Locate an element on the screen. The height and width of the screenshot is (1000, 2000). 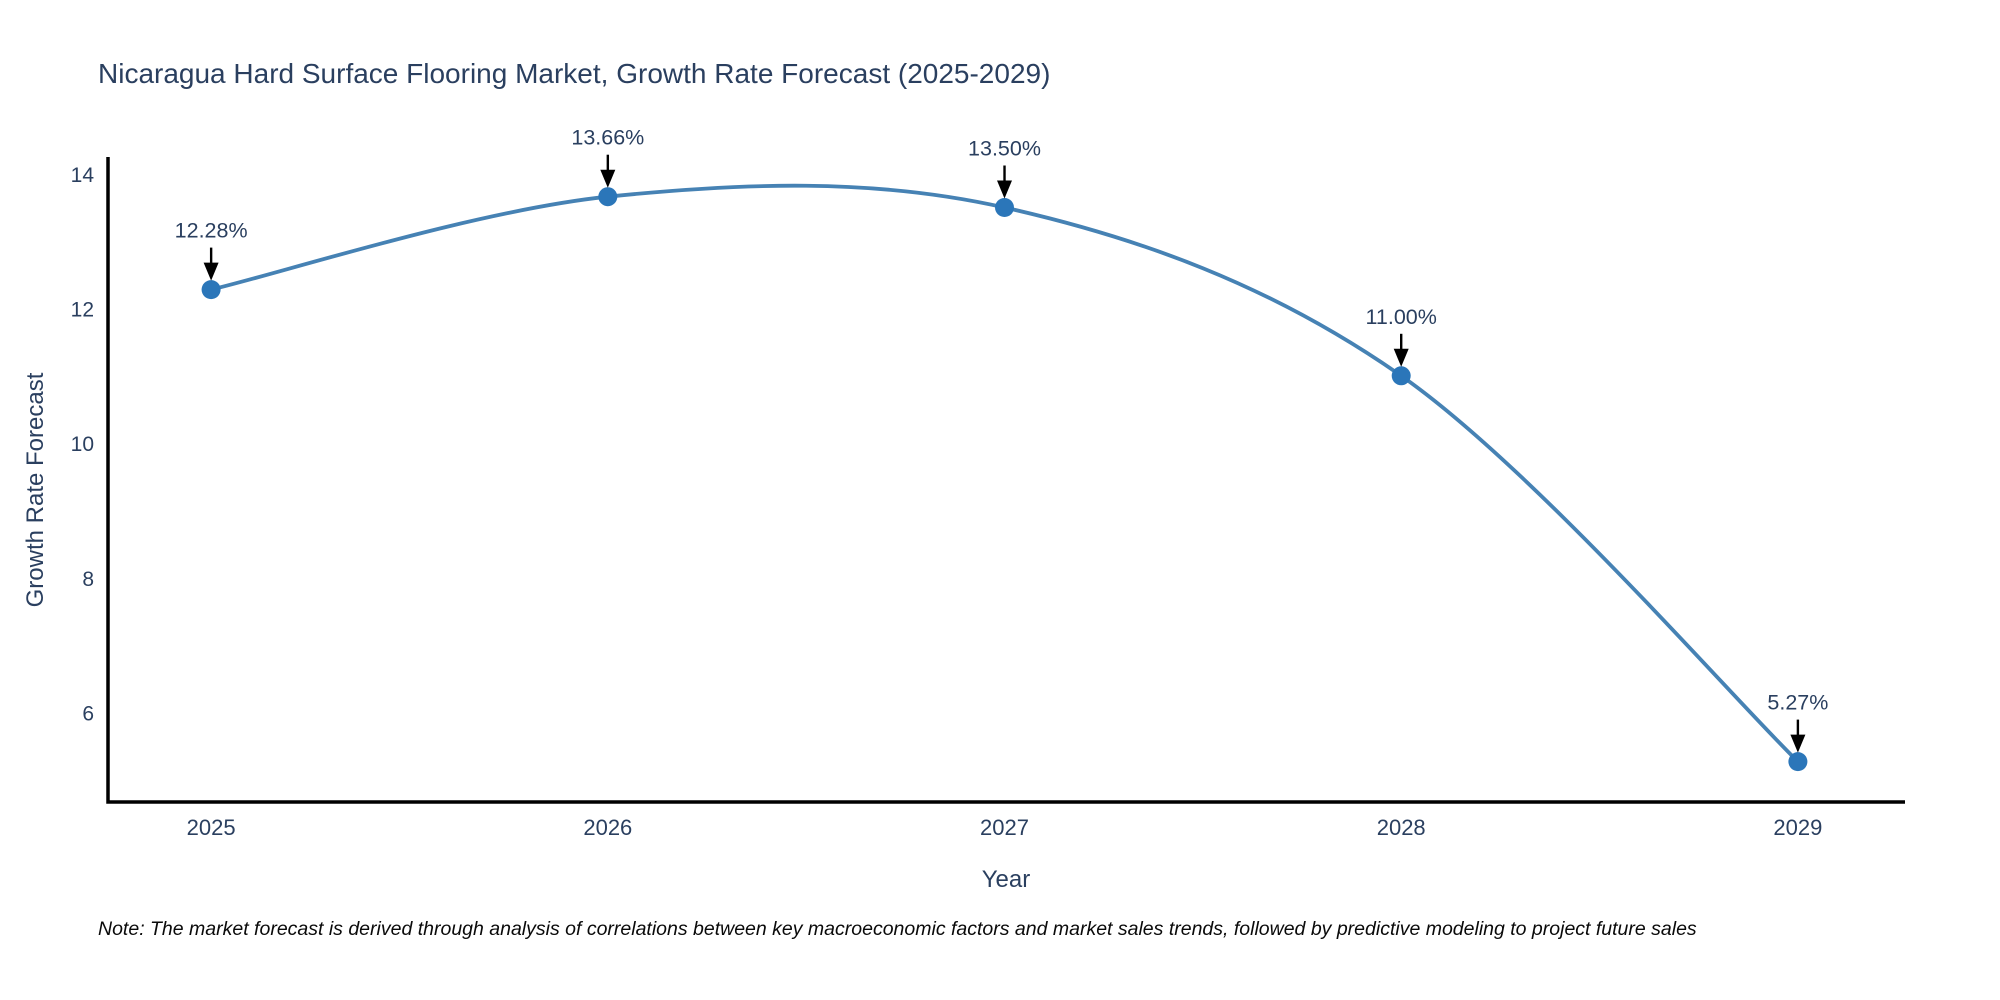
annotation-label: 13.66% is located at coordinates (607, 138).